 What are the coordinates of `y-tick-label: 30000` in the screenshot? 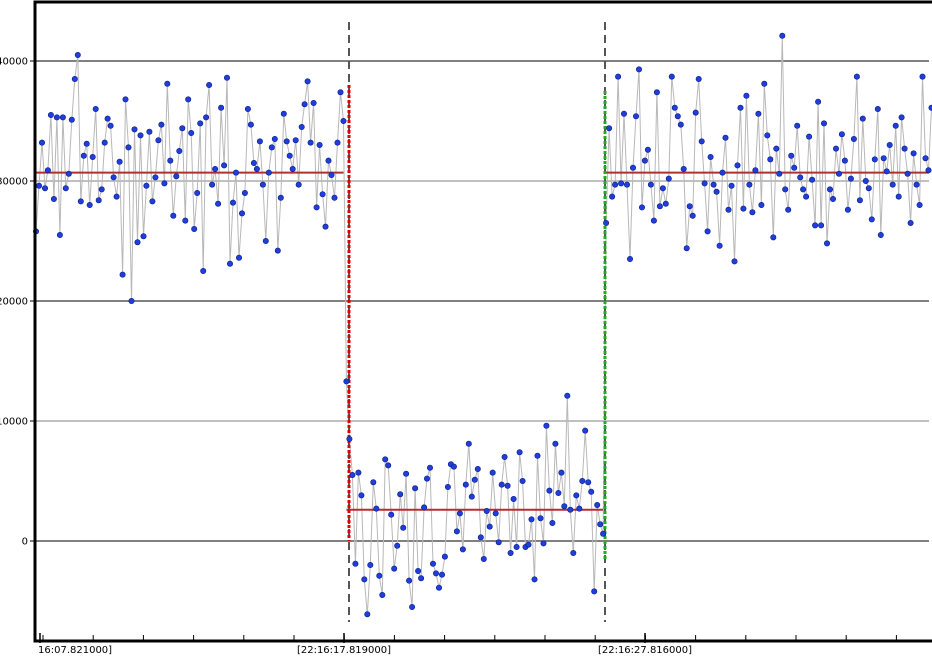 It's located at (14, 182).